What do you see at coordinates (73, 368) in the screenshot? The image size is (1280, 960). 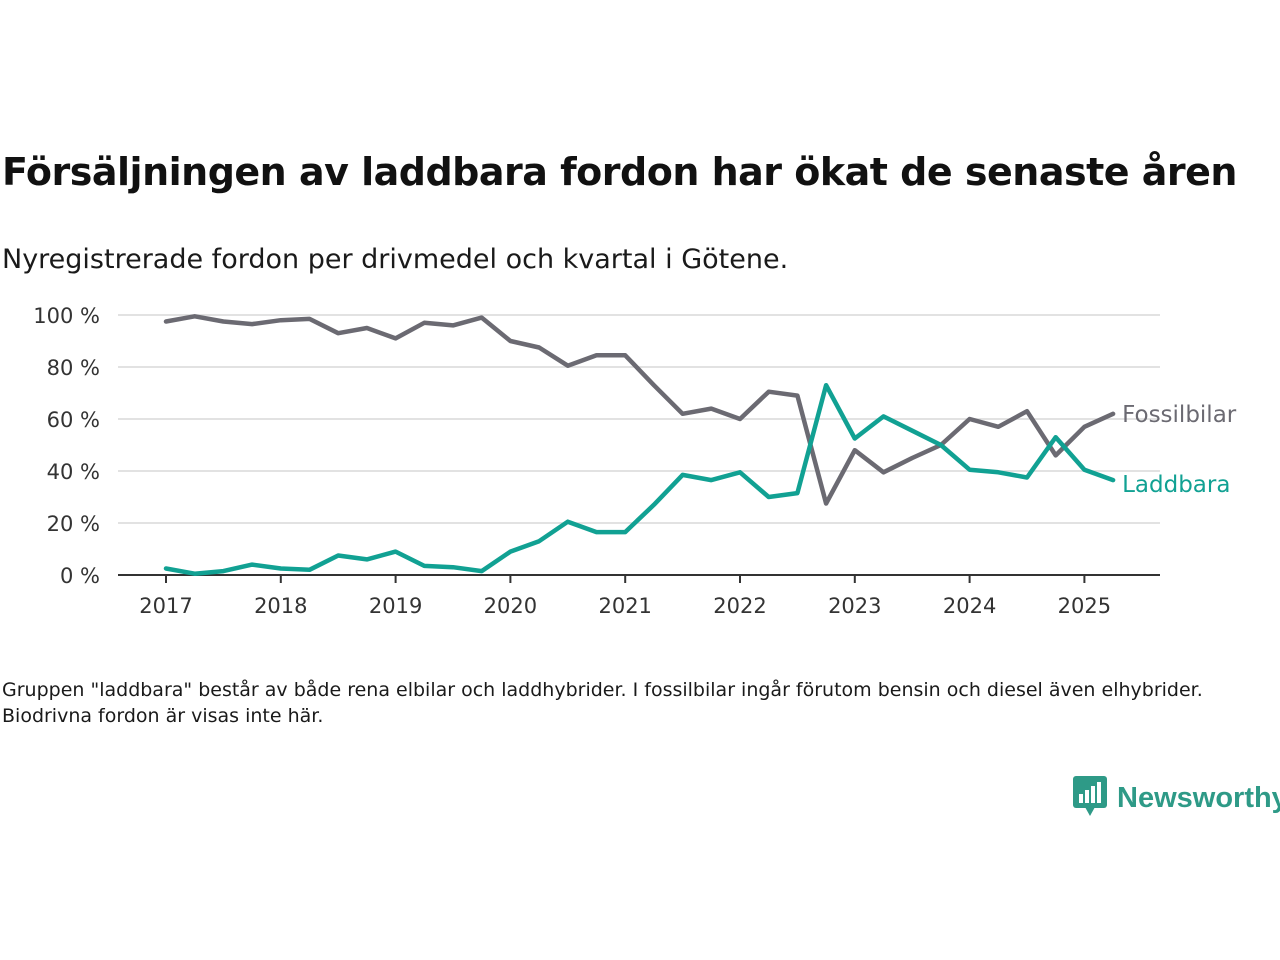 I see `y-tick-label: 80 %` at bounding box center [73, 368].